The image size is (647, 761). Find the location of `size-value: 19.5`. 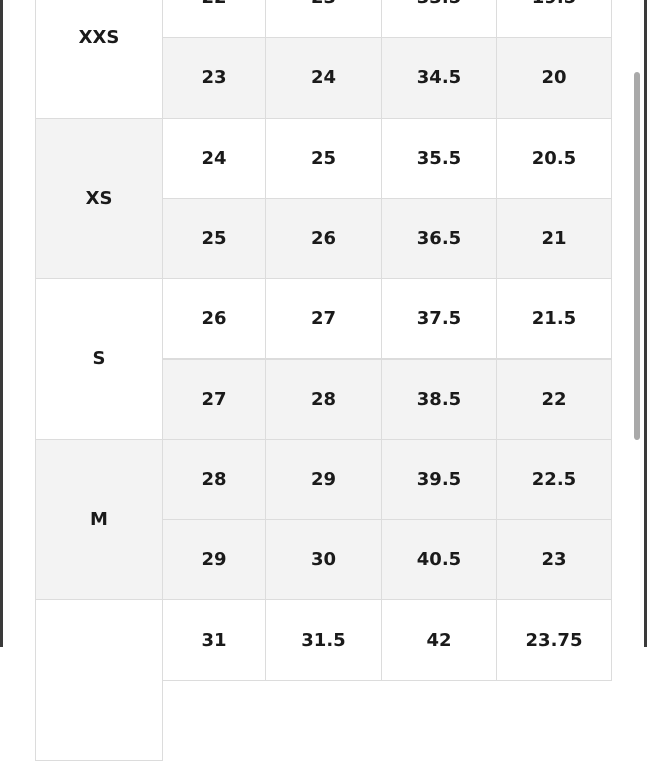

size-value: 19.5 is located at coordinates (554, 19).